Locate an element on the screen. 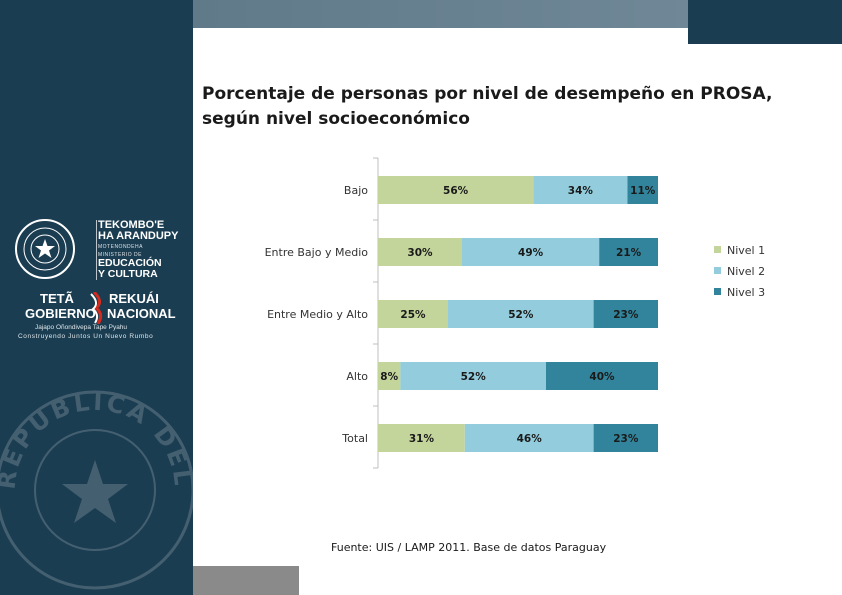 The width and height of the screenshot is (842, 595). nacional-text: NACIONAL is located at coordinates (141, 313).